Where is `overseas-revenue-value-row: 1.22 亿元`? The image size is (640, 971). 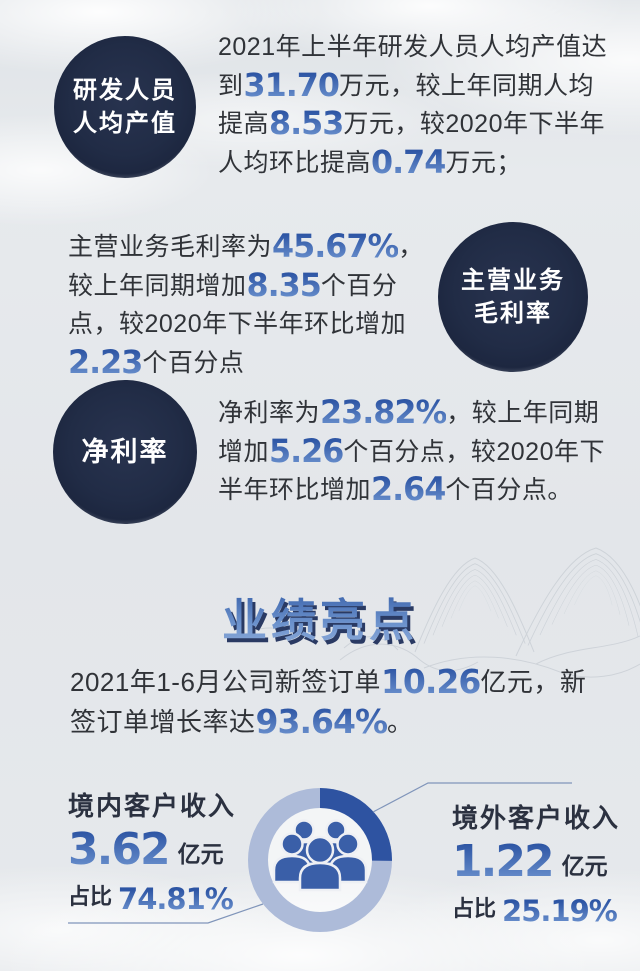
overseas-revenue-value-row: 1.22 亿元 is located at coordinates (546, 861).